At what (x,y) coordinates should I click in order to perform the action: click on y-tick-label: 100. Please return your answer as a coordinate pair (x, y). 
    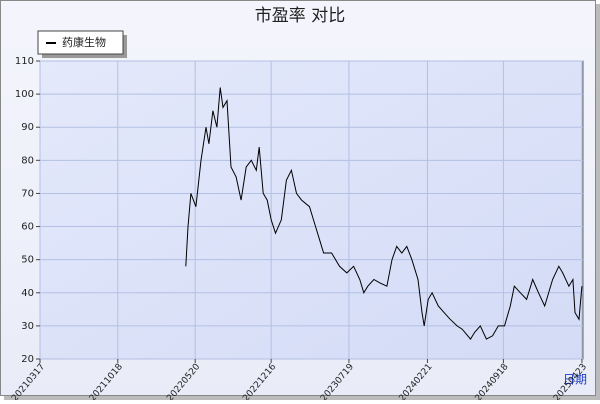
    Looking at the image, I should click on (24, 94).